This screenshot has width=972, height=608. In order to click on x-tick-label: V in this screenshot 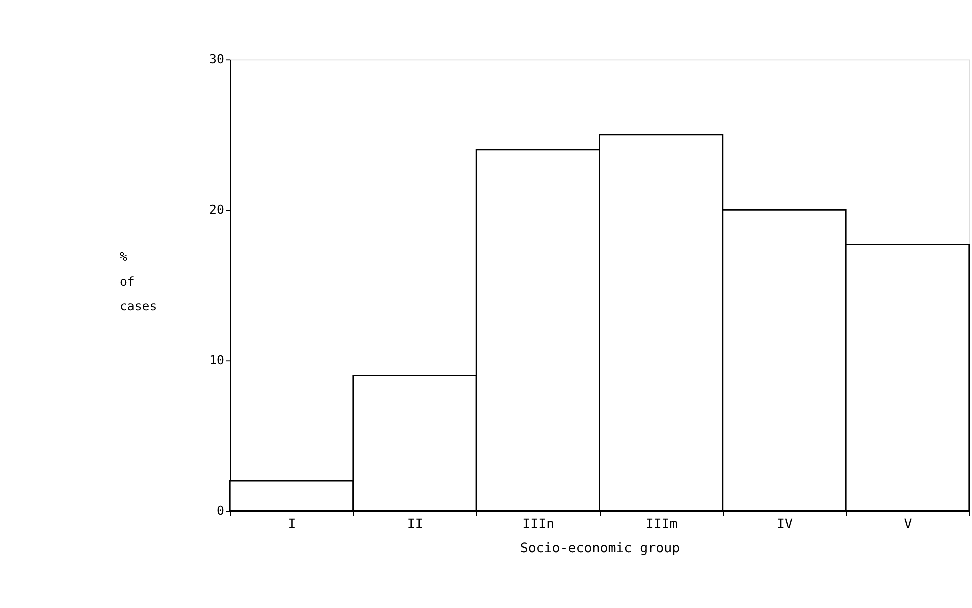, I will do `click(908, 524)`.